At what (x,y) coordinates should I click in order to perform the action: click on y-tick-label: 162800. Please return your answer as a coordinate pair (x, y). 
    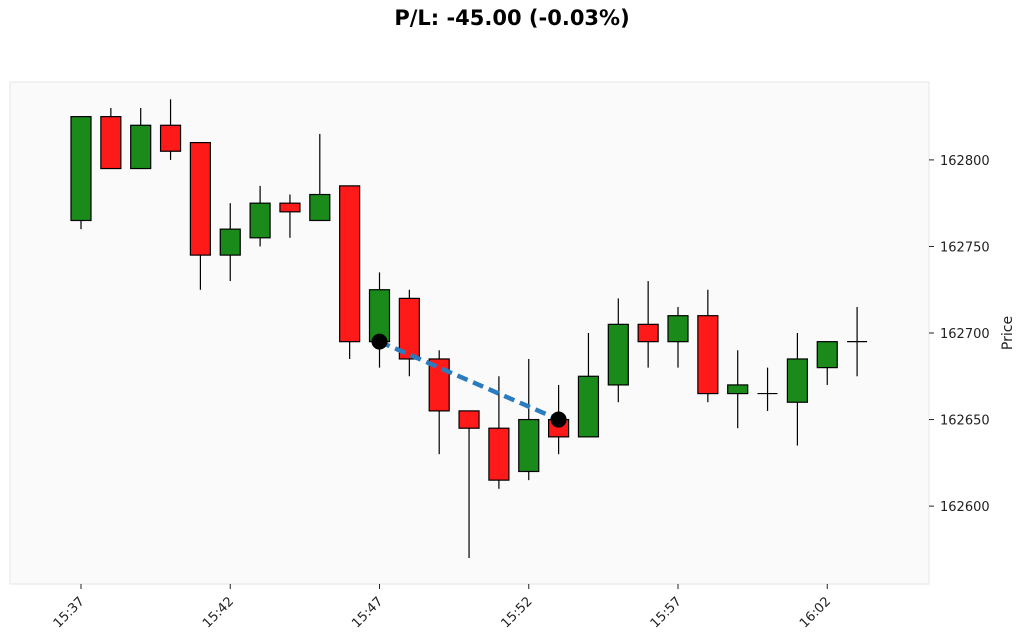
    Looking at the image, I should click on (965, 161).